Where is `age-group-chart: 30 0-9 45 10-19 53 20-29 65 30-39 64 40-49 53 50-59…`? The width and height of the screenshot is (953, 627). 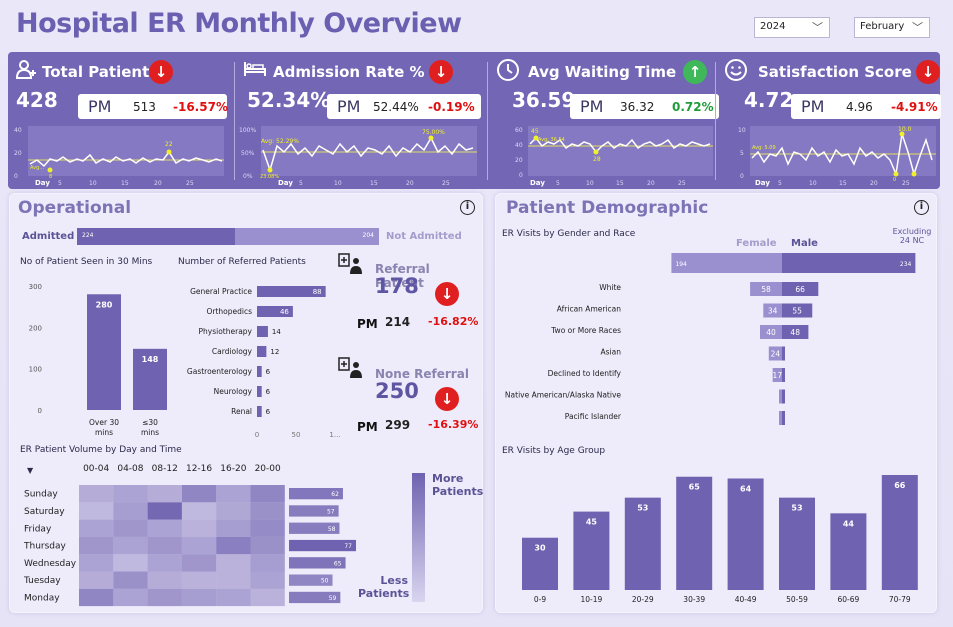 age-group-chart: 30 0-9 45 10-19 53 20-29 65 30-39 64 40-49 53 50-59… is located at coordinates (720, 539).